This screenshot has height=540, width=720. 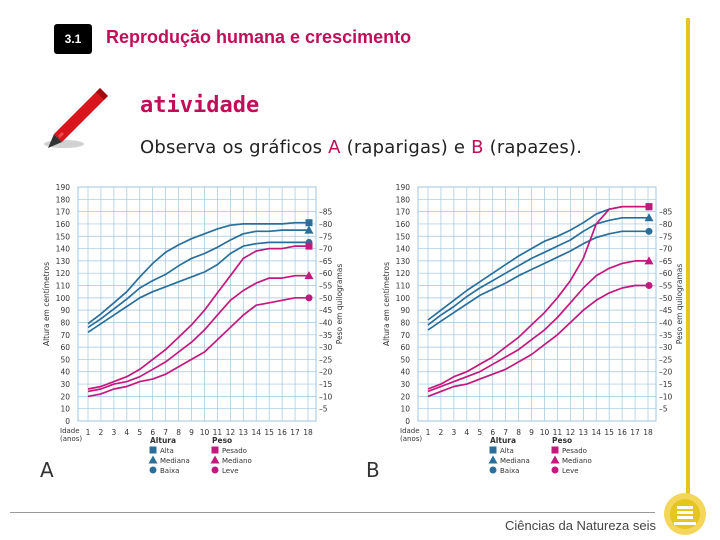 I want to click on x-tick-label: 13, so click(x=584, y=432).